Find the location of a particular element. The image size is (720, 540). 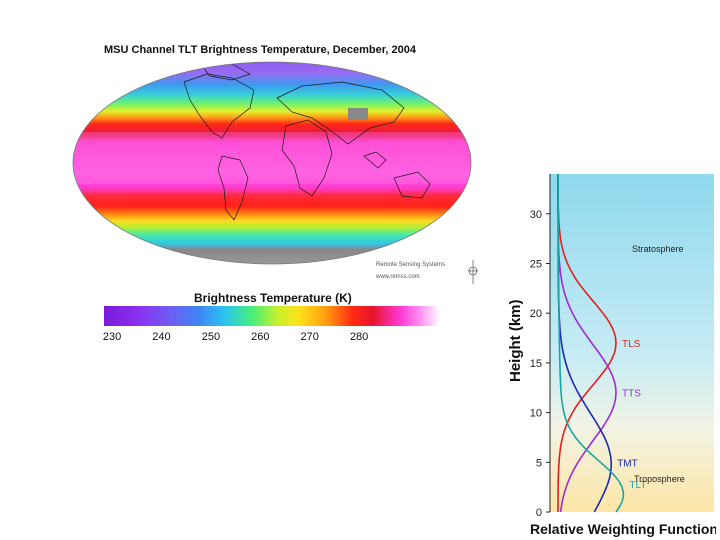

y-tick-label: 15 is located at coordinates (536, 364).